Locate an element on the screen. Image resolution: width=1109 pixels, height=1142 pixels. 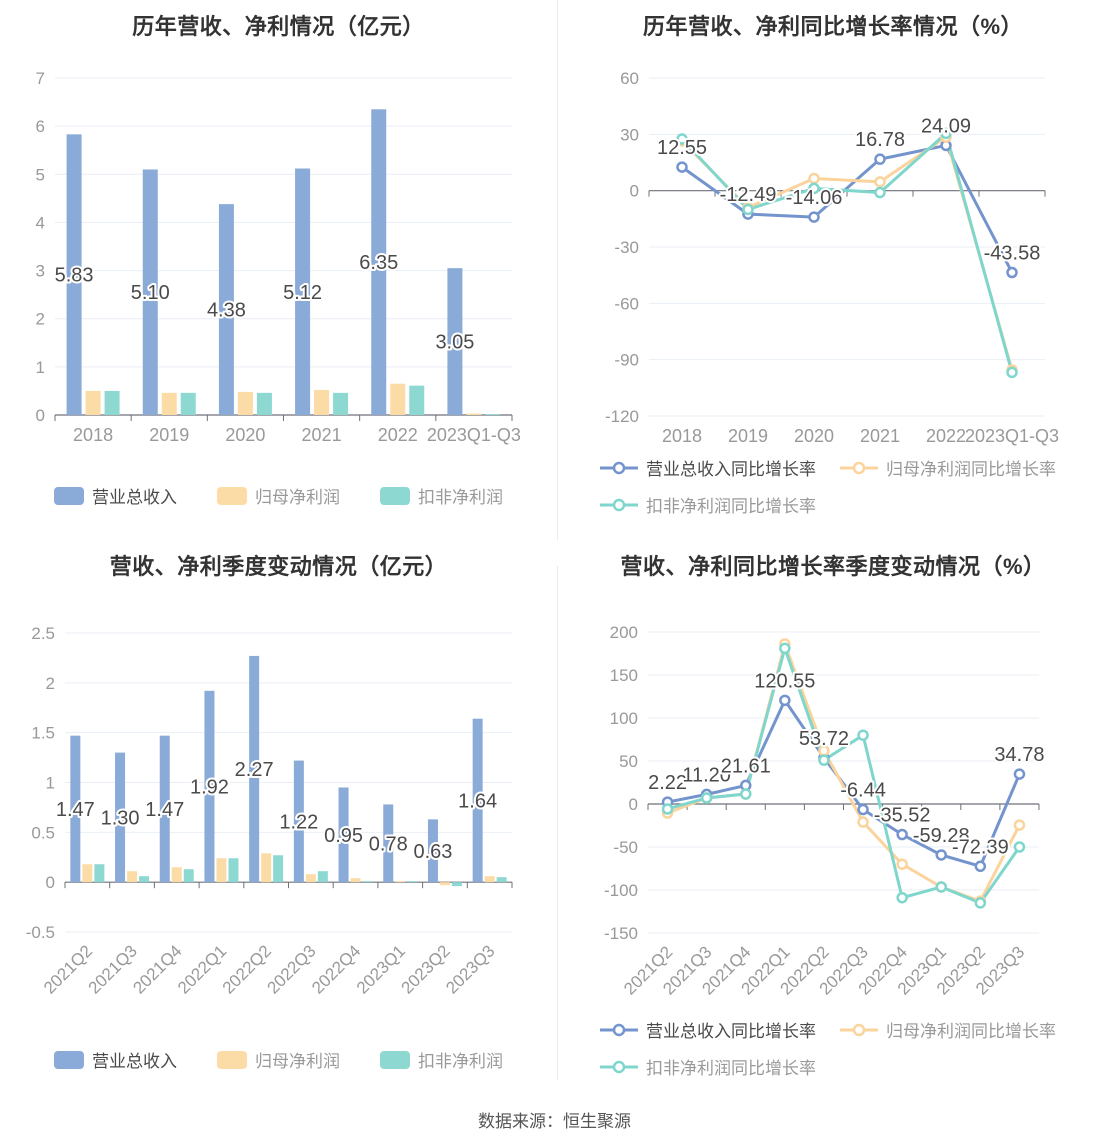
legend-annual-growth: 营业总收入同比增长率 归母净利润同比增长率扣非净利润同比增长率 is located at coordinates (833, 486).